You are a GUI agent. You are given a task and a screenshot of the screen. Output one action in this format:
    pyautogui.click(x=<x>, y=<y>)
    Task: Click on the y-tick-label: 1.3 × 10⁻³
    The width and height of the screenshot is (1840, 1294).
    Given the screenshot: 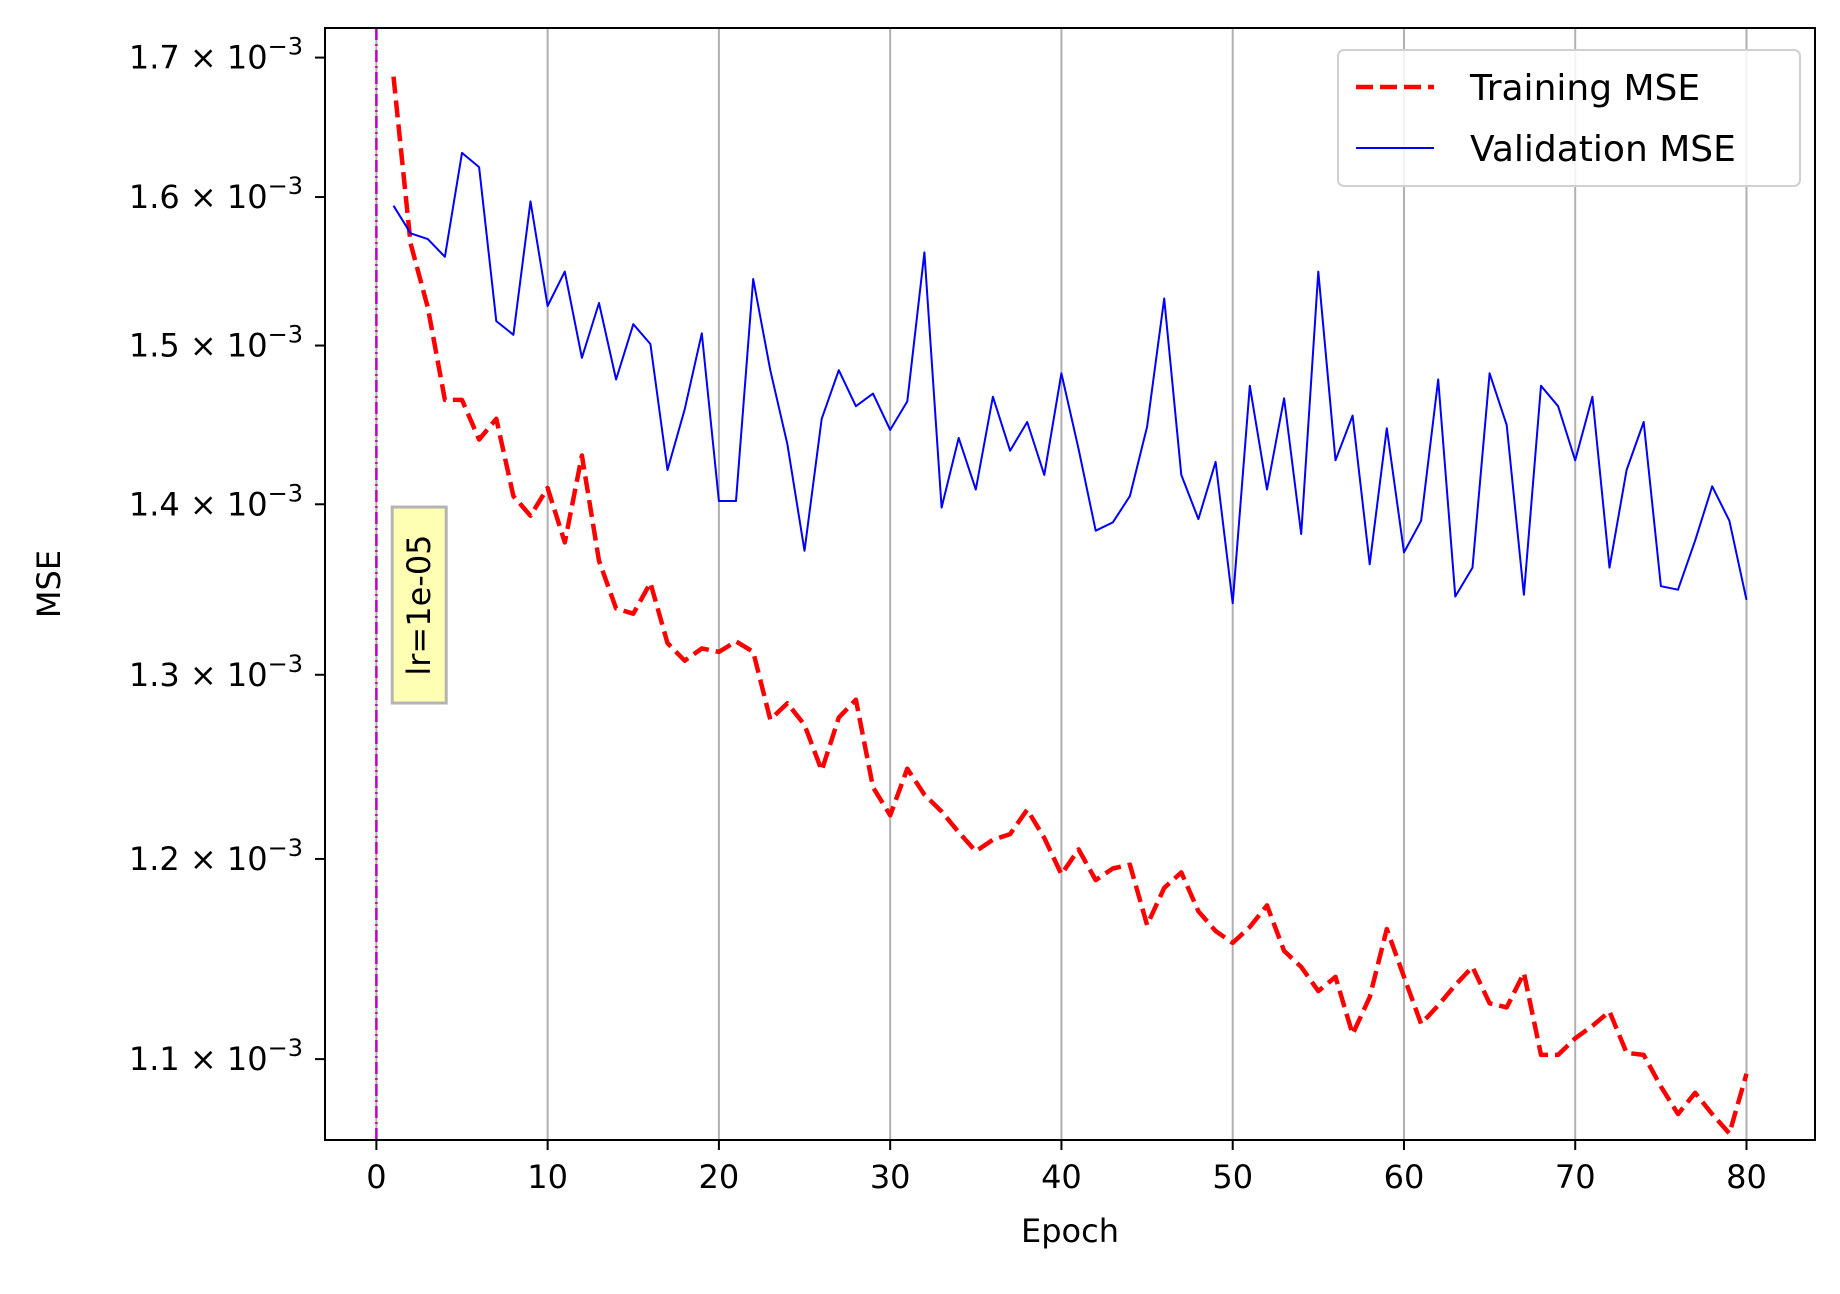 What is the action you would take?
    pyautogui.click(x=216, y=672)
    